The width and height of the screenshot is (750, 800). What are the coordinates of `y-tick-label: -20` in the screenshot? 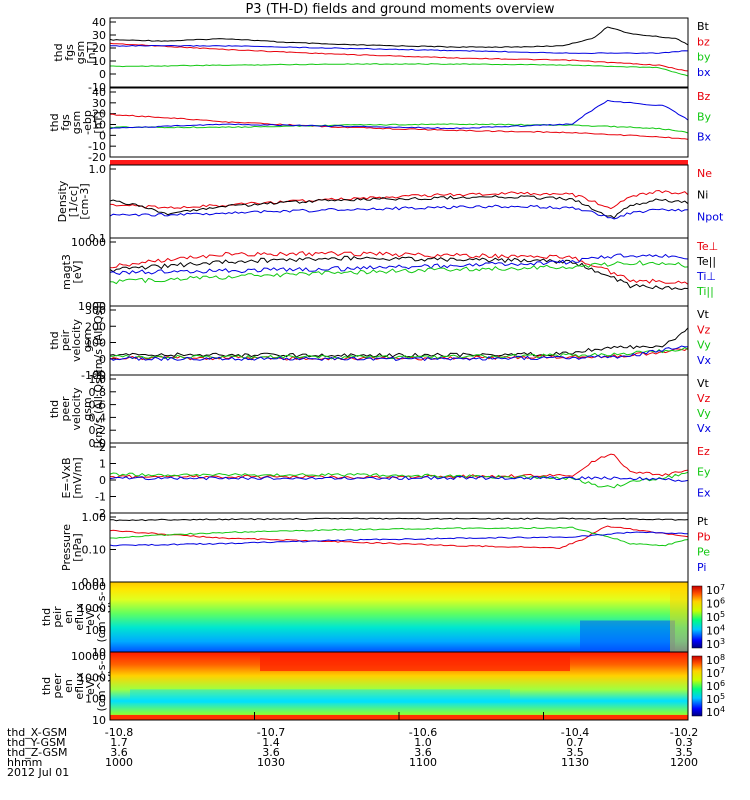 It's located at (97, 157).